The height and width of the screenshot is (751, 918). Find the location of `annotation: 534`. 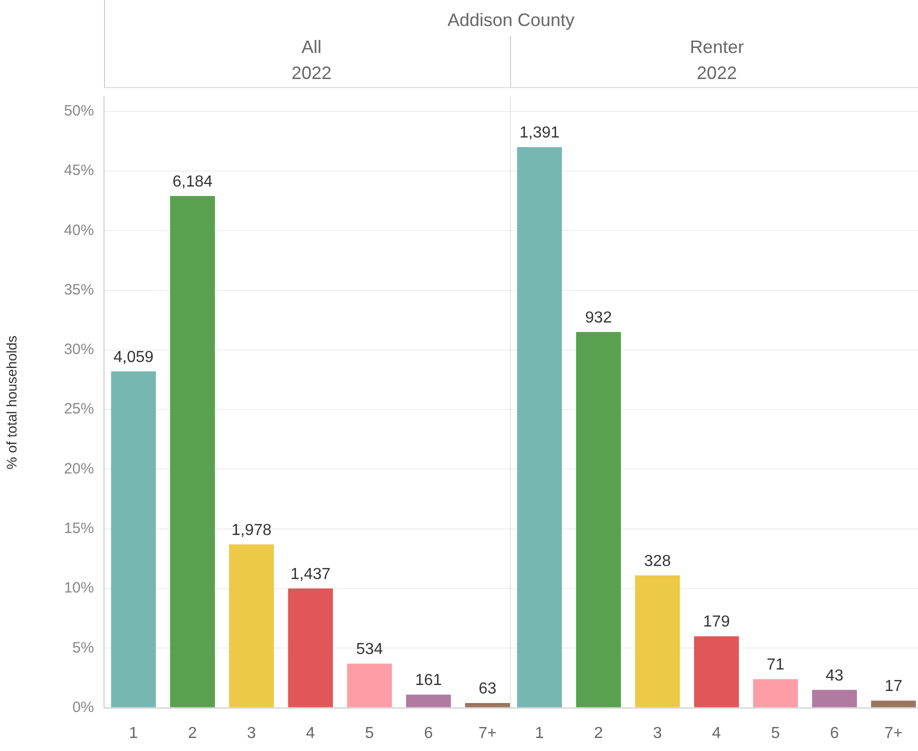

annotation: 534 is located at coordinates (369, 649).